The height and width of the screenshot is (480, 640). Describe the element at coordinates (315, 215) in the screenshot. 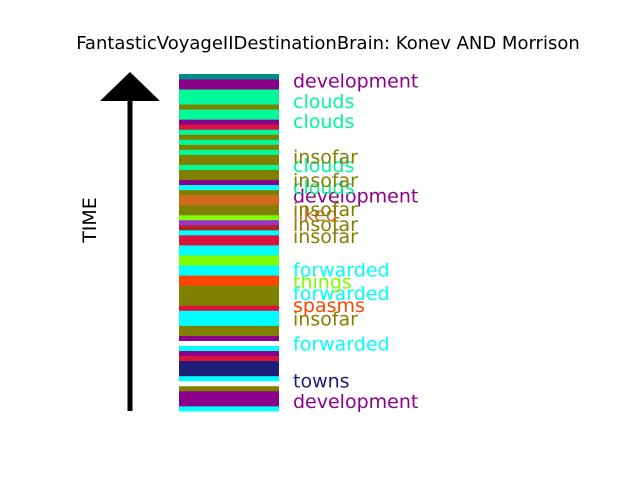

I see `event-label: liked` at that location.